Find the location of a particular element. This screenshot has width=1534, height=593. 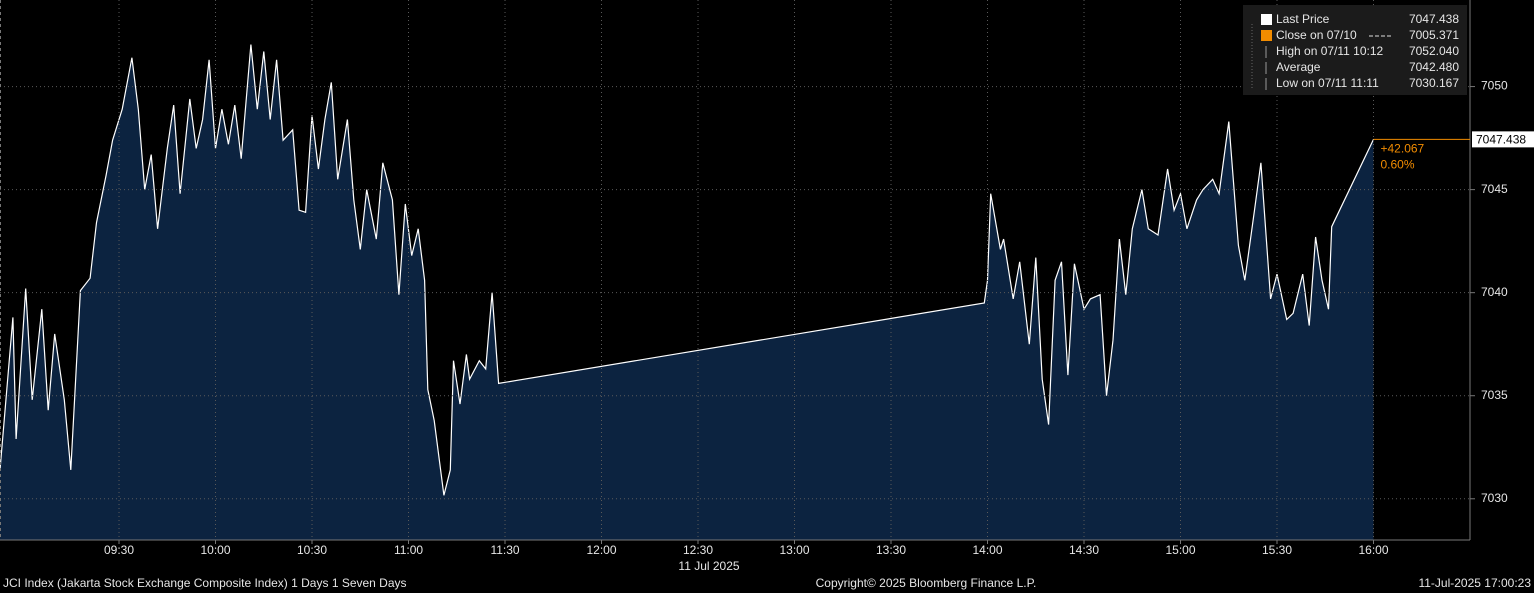

legend-box is located at coordinates (1355, 50).